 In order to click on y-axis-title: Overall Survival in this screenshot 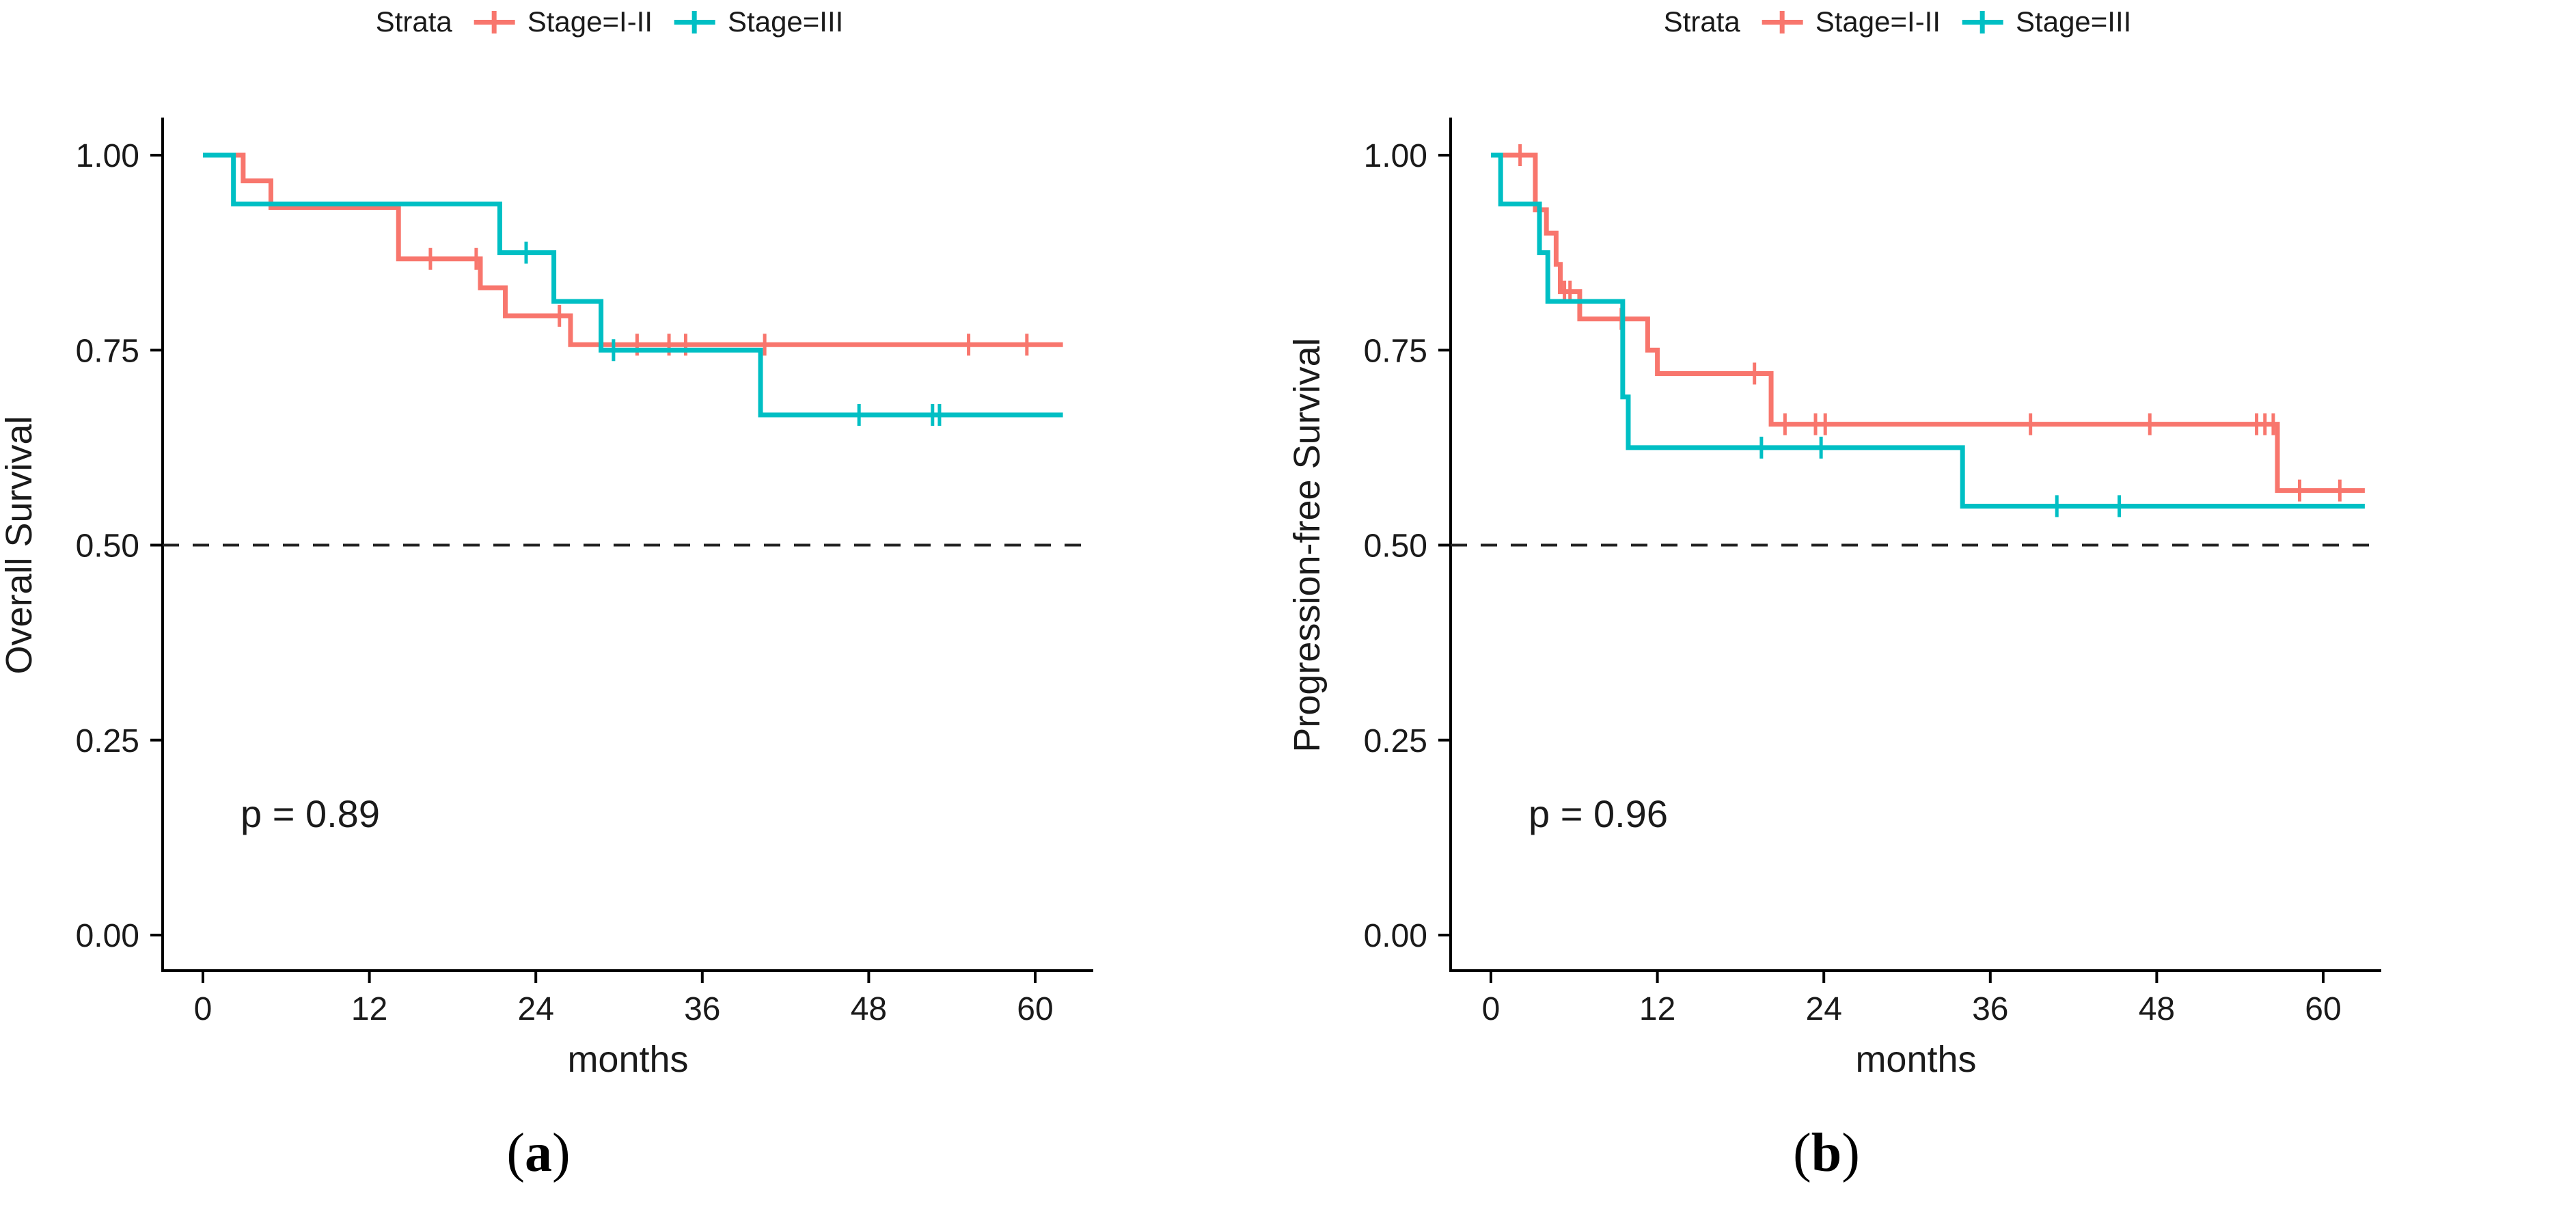, I will do `click(20, 545)`.